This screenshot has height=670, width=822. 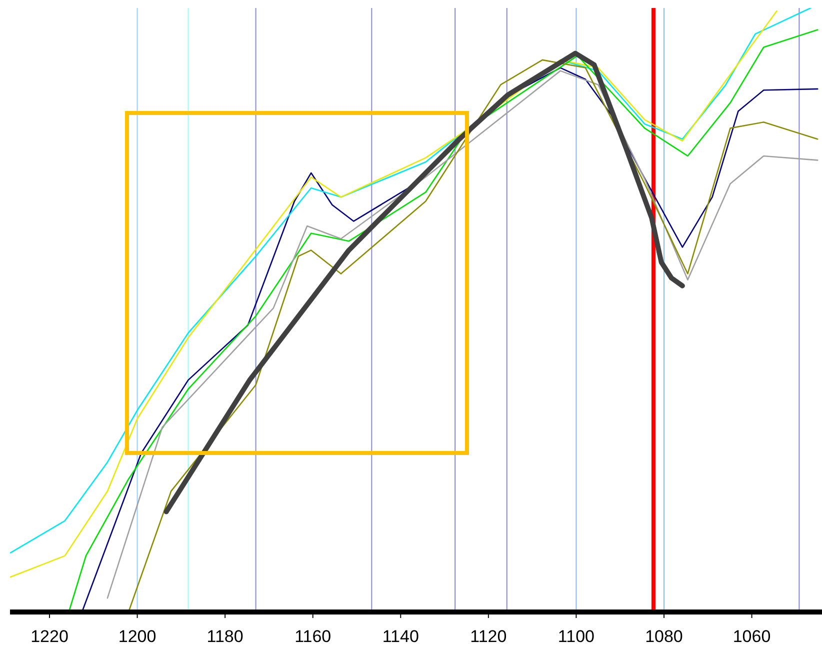 I want to click on x-tick-label: 1220, so click(x=49, y=636).